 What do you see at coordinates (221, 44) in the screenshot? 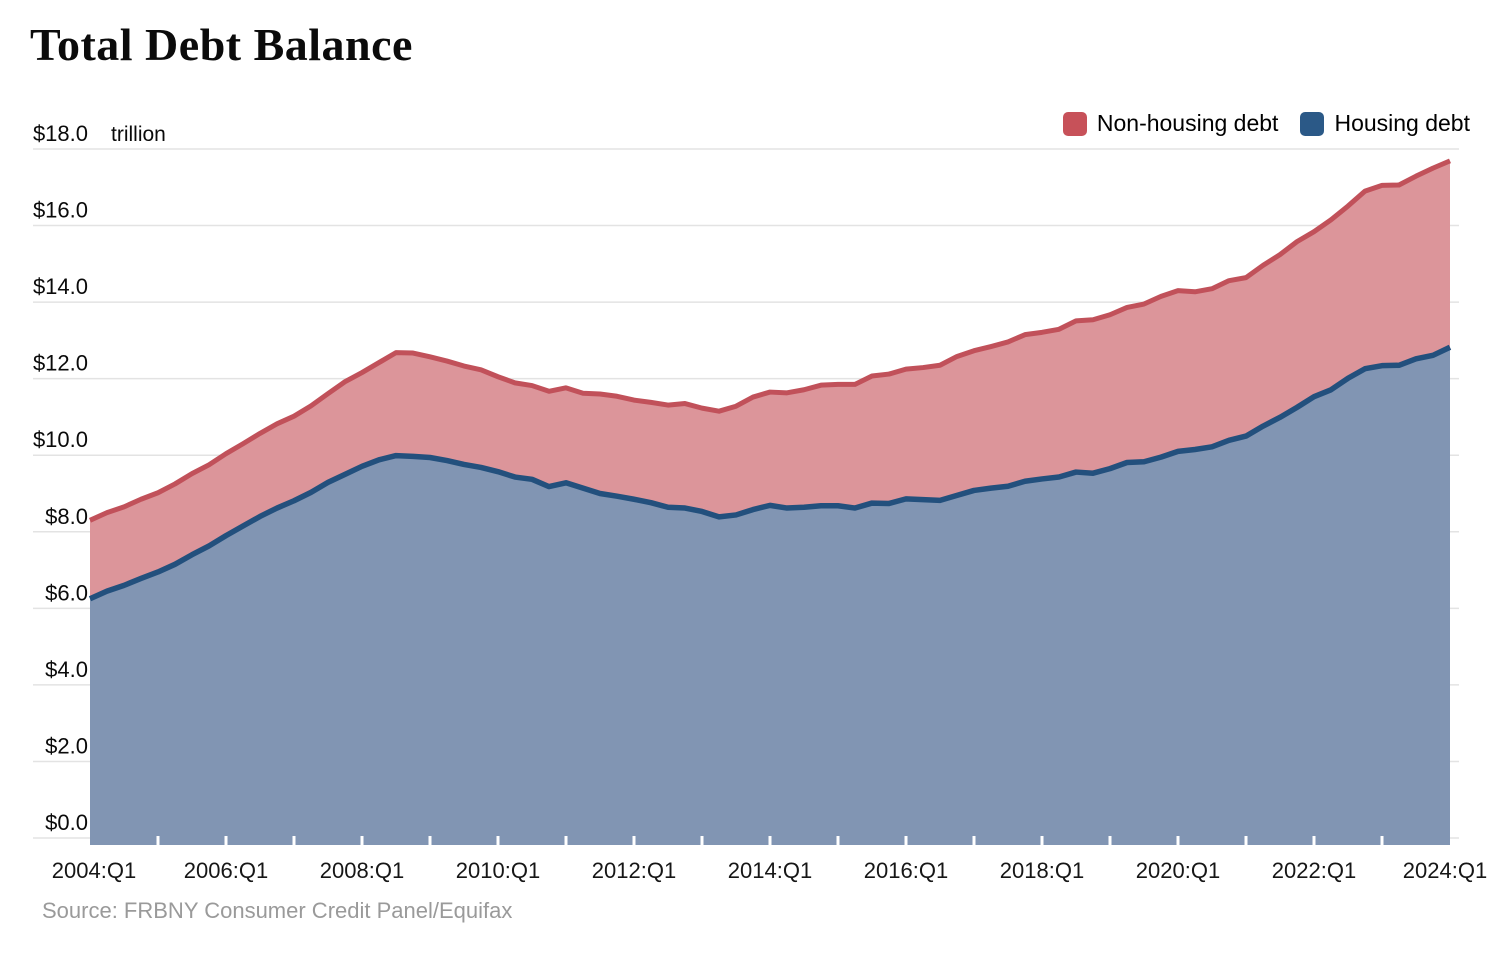
I see `chart-title: Total Debt Balance` at bounding box center [221, 44].